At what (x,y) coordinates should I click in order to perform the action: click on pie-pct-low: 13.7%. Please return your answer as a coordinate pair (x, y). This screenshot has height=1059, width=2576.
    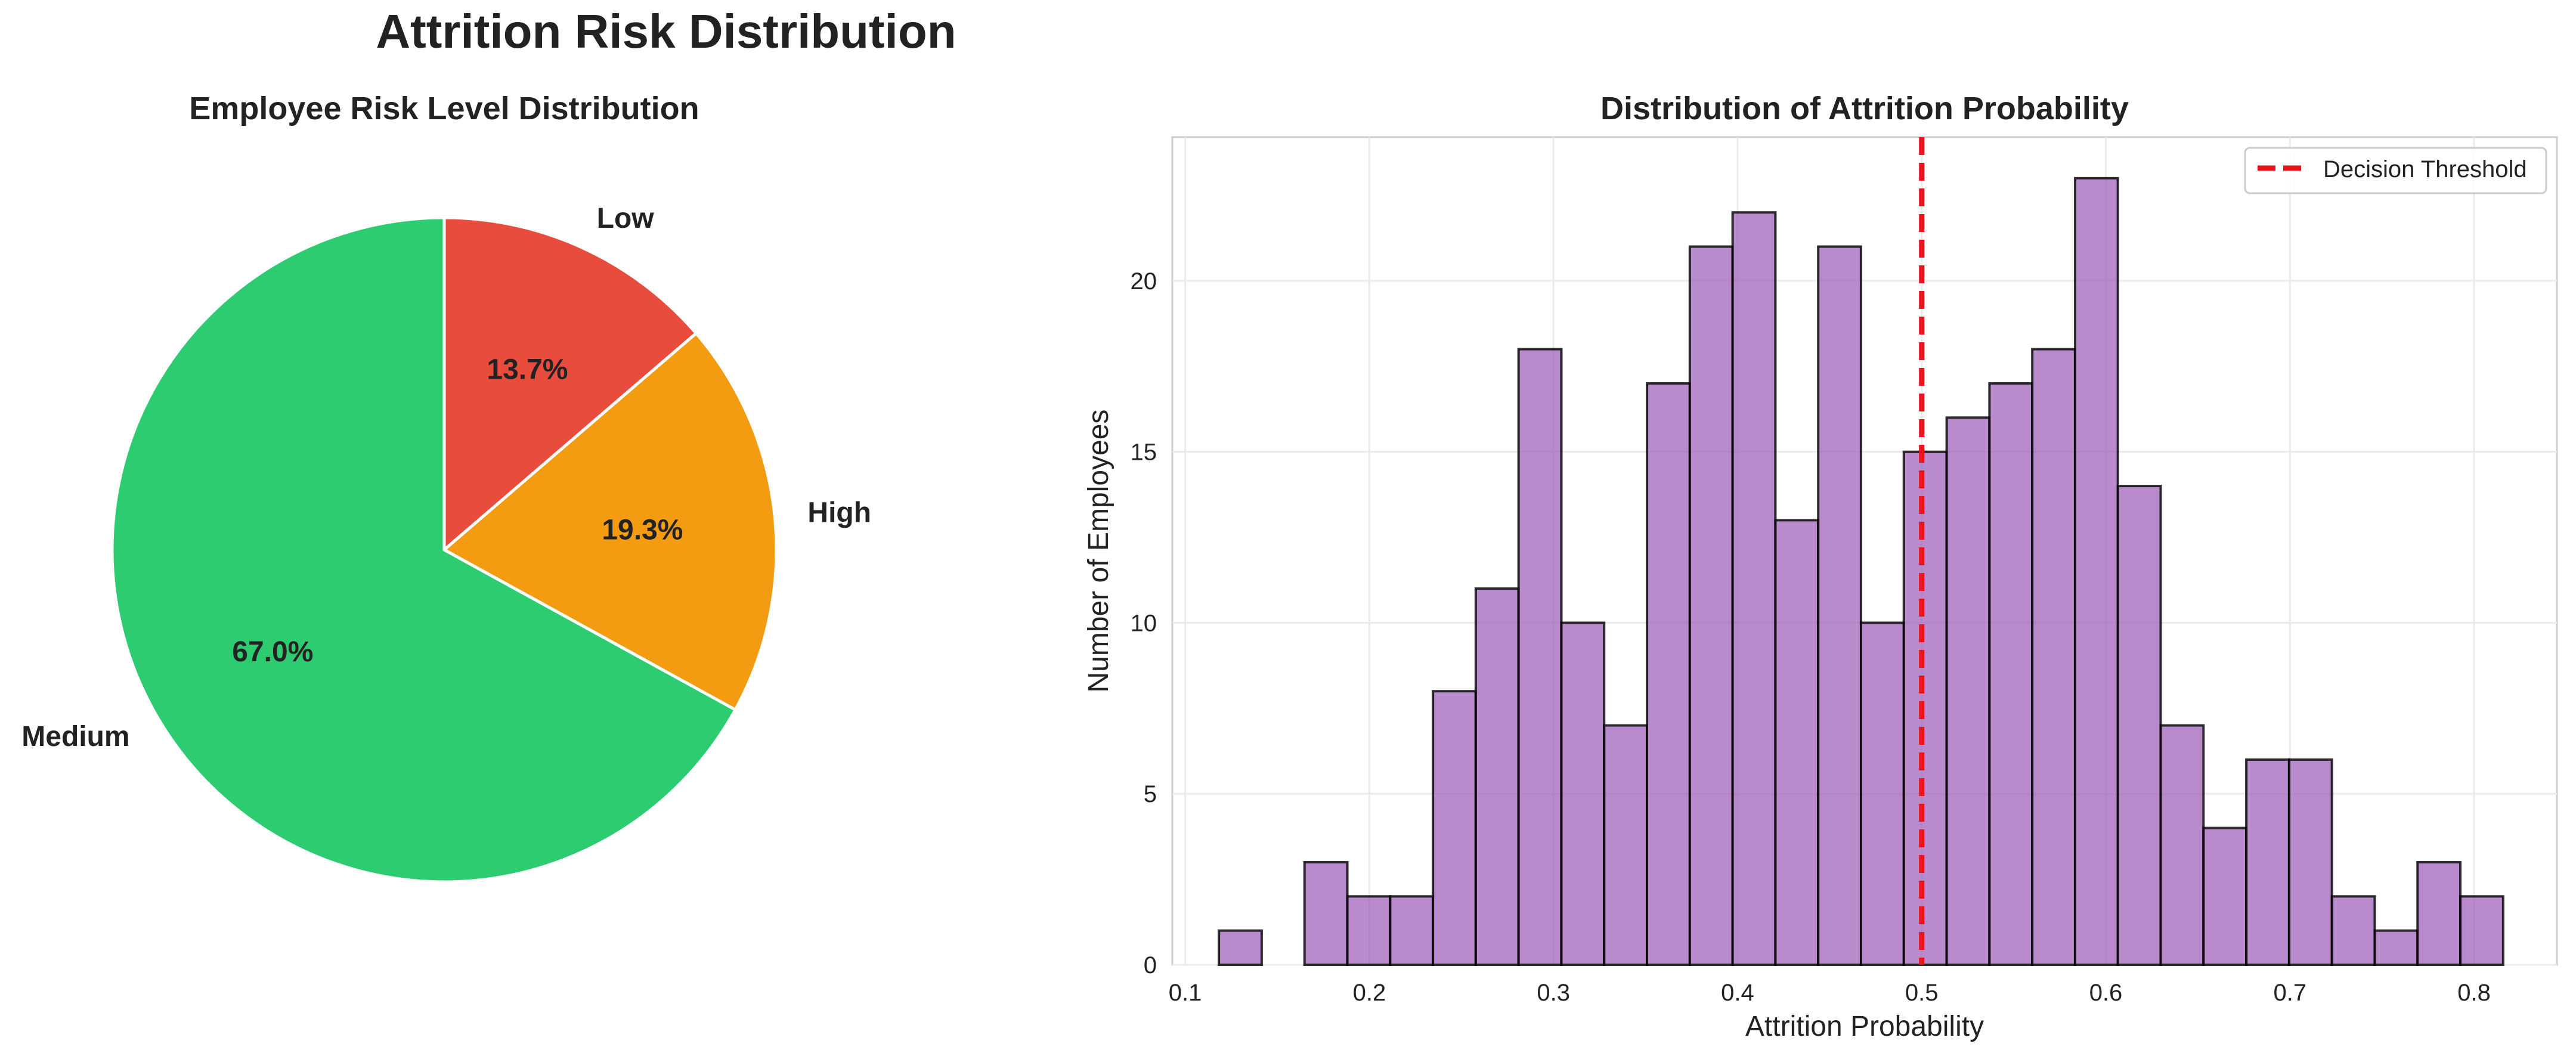
    Looking at the image, I should click on (528, 369).